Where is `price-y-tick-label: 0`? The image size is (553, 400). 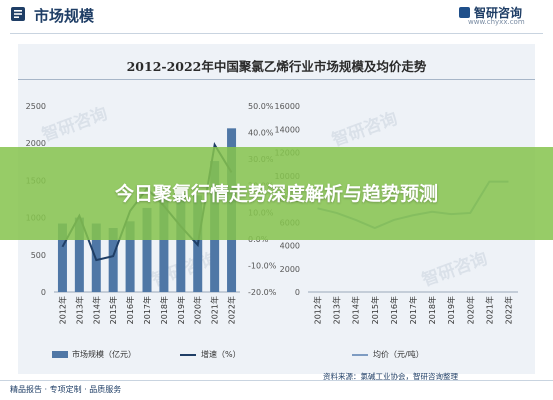
price-y-tick-label: 0 is located at coordinates (297, 292).